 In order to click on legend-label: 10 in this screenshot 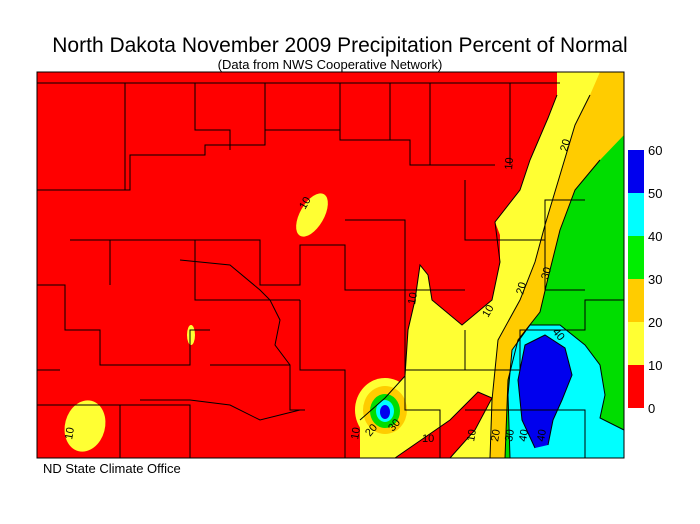, I will do `click(655, 365)`.